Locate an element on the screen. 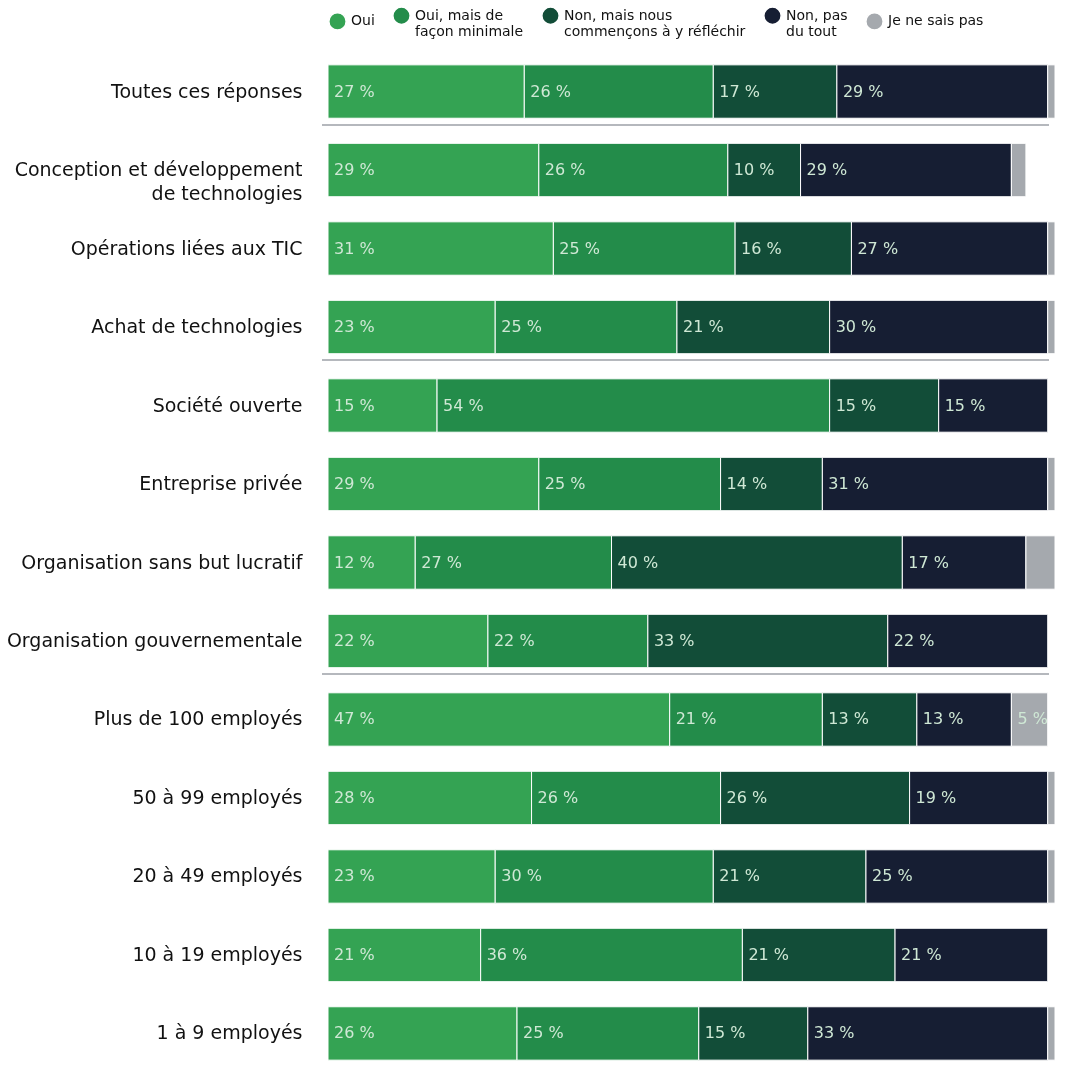 Image resolution: width=1065 pixels, height=1081 pixels. data-label: 40 % is located at coordinates (638, 562).